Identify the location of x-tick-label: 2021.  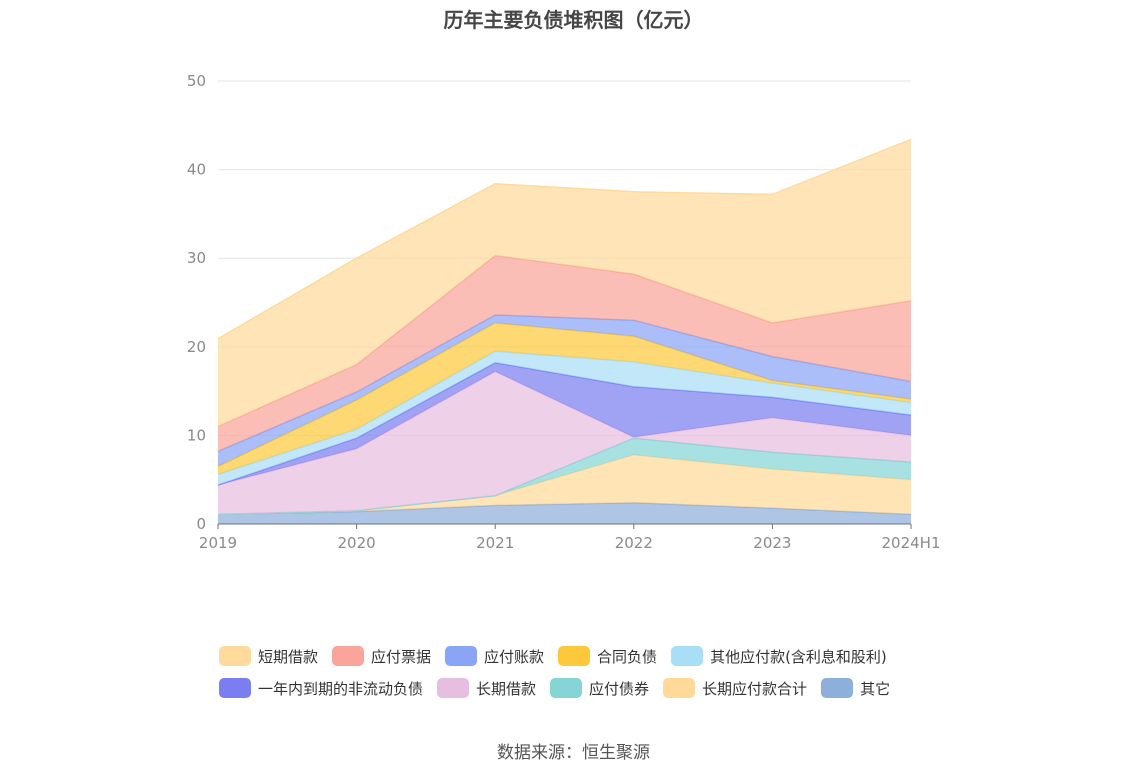
(495, 543).